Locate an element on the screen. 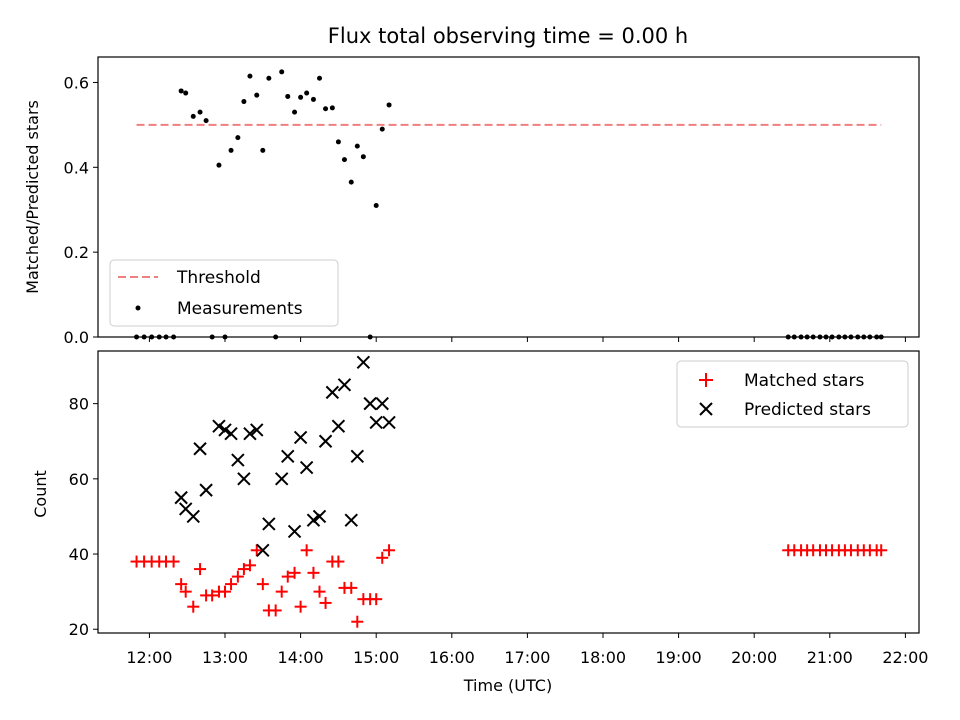 The image size is (960, 720). x-tick-label: 21:00 is located at coordinates (830, 657).